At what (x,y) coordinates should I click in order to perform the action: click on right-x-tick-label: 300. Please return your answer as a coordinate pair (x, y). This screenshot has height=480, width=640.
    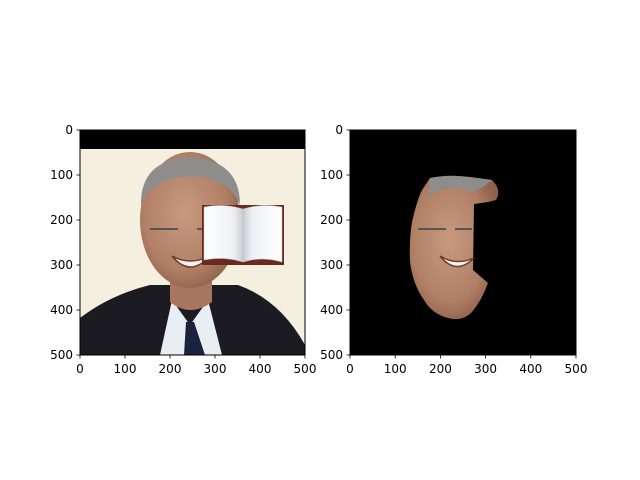
    Looking at the image, I should click on (485, 369).